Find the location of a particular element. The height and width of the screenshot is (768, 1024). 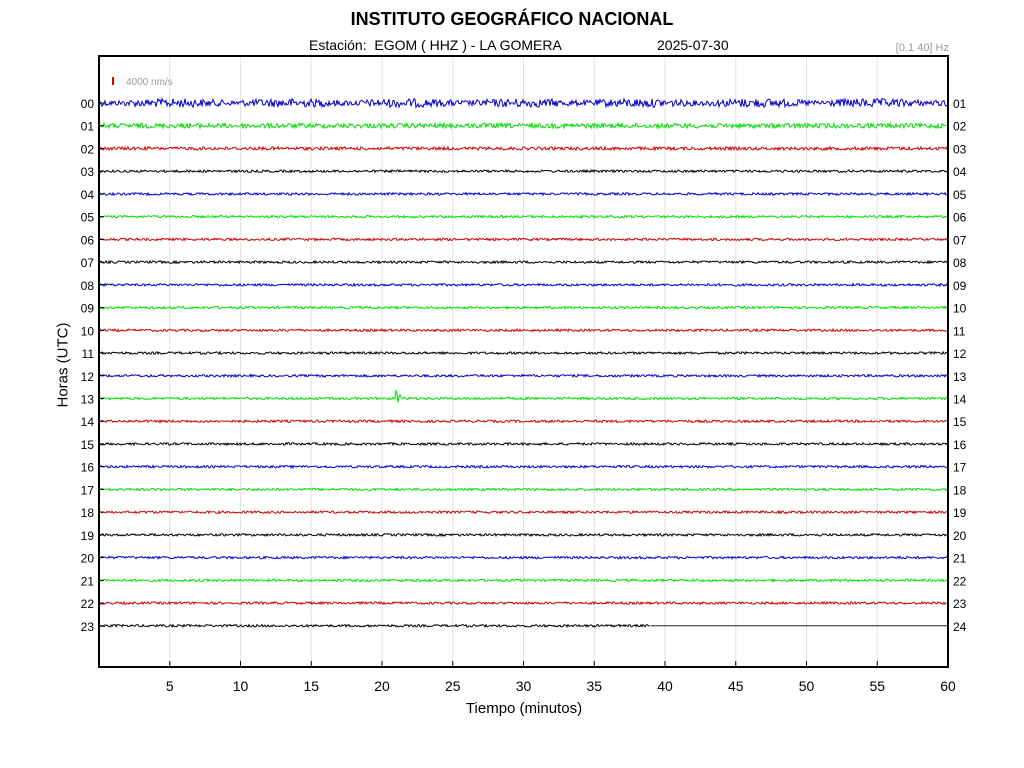

y-tick-label-right: 13 is located at coordinates (960, 377).